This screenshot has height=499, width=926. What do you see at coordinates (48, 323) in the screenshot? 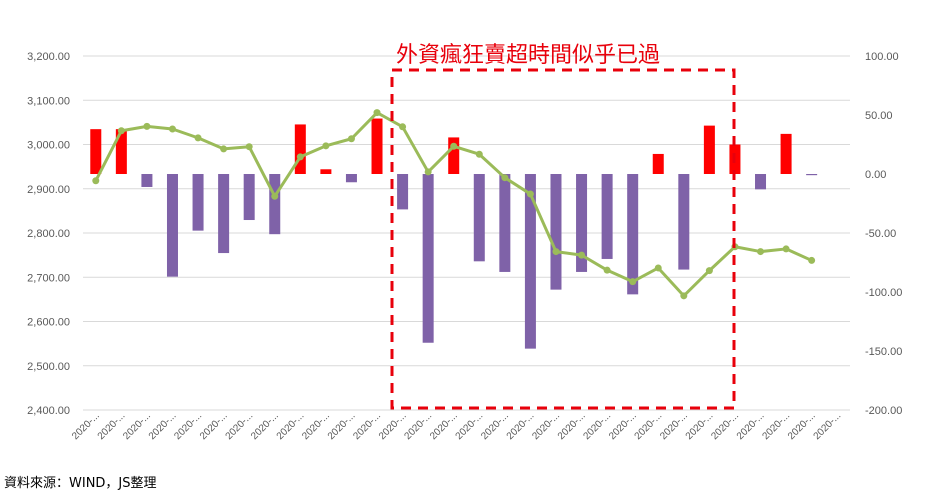
I see `left-tick-label: 2,600.00` at bounding box center [48, 323].